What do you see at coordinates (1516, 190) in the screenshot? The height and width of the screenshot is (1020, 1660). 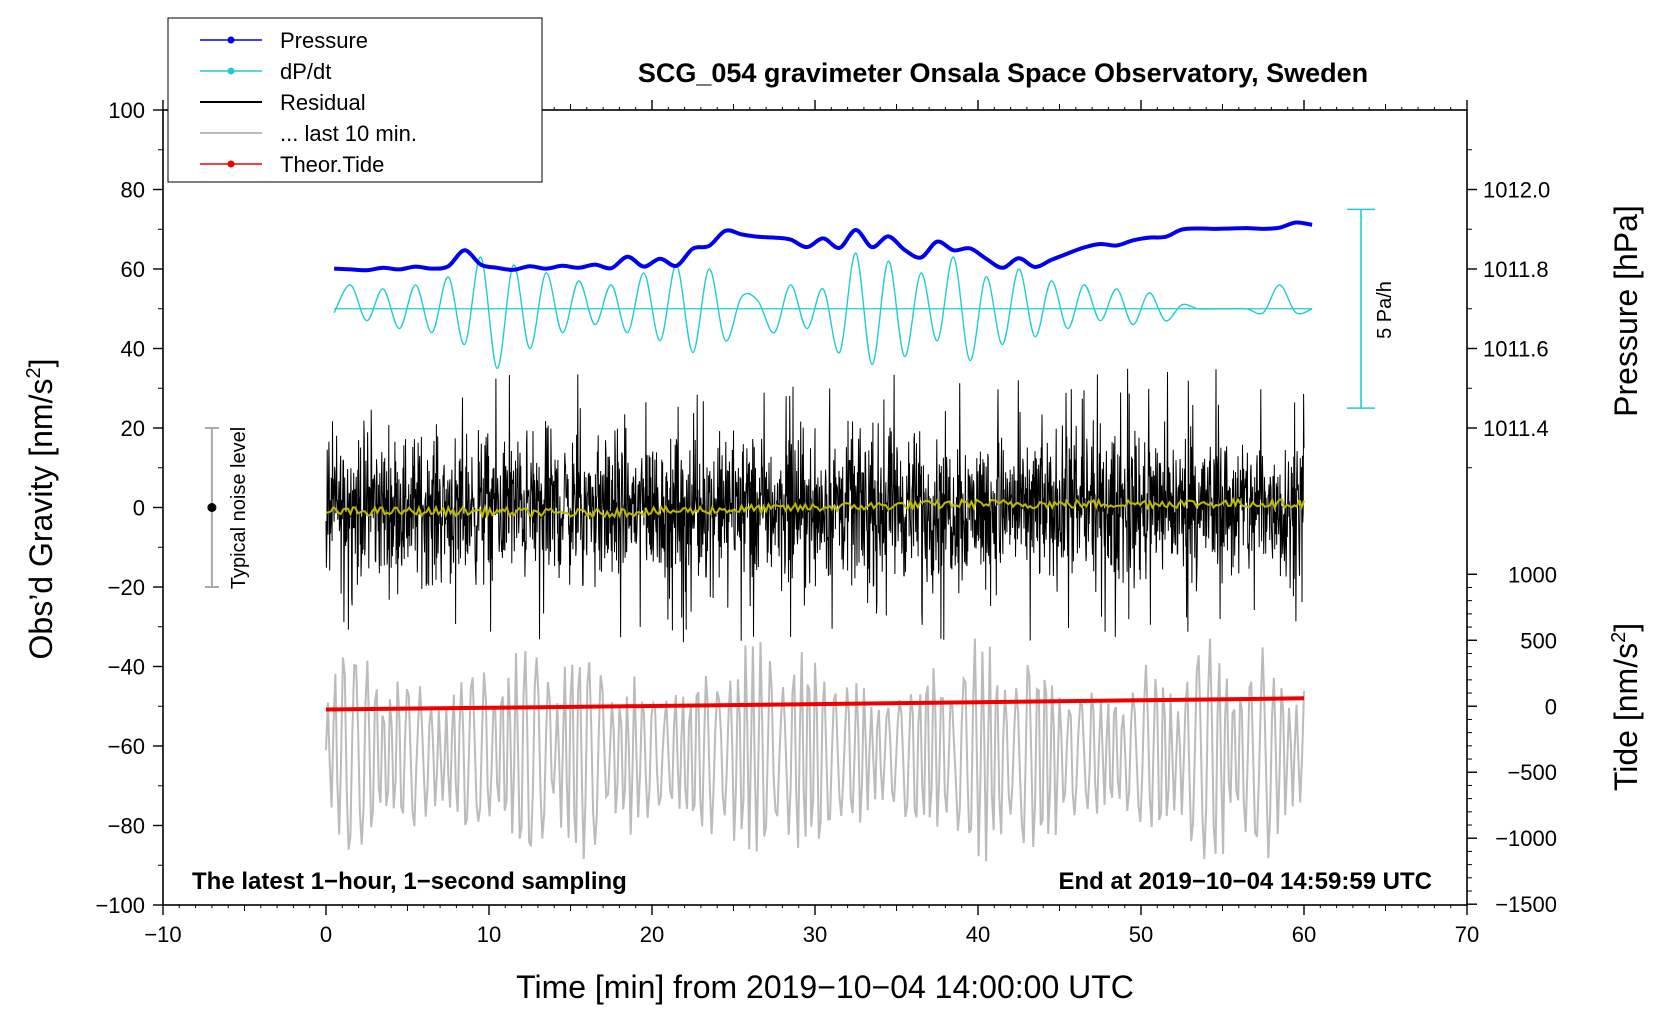 I see `pressure-tick-label: 1012.0` at bounding box center [1516, 190].